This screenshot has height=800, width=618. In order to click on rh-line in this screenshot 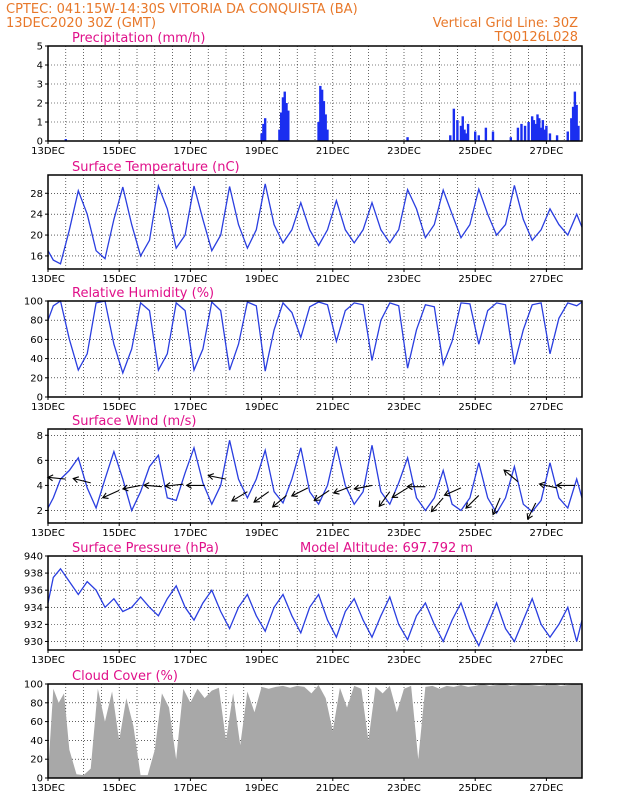, I will do `click(315, 337)`.